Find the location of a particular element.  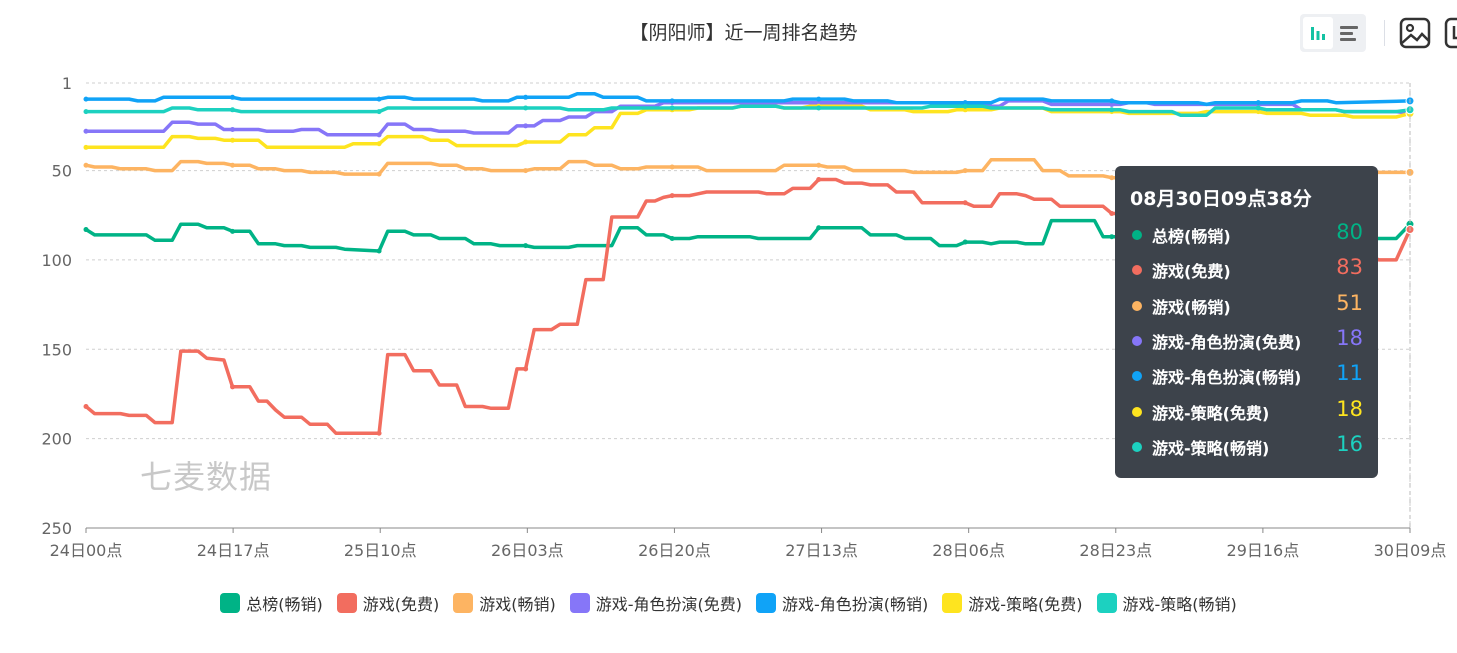

legend-item: 游戏-策略(免费) is located at coordinates (1012, 603).